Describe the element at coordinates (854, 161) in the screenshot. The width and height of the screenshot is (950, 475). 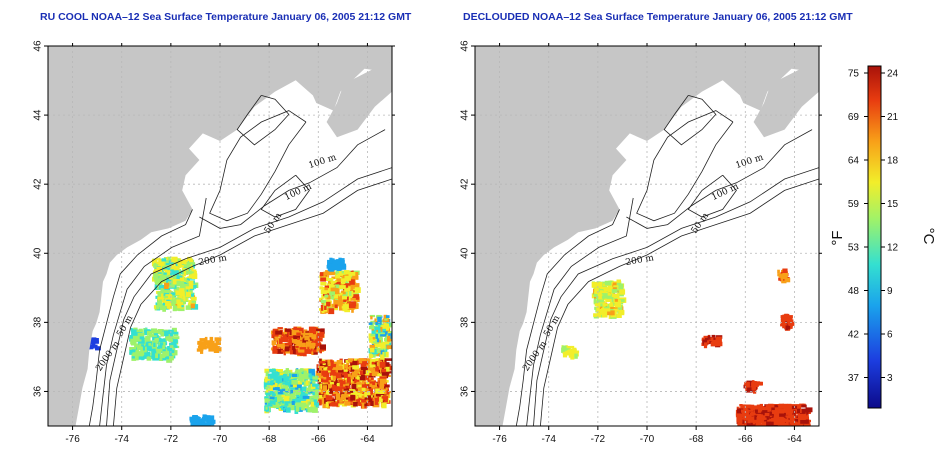
I see `fahrenheit-tick-label: 64` at that location.